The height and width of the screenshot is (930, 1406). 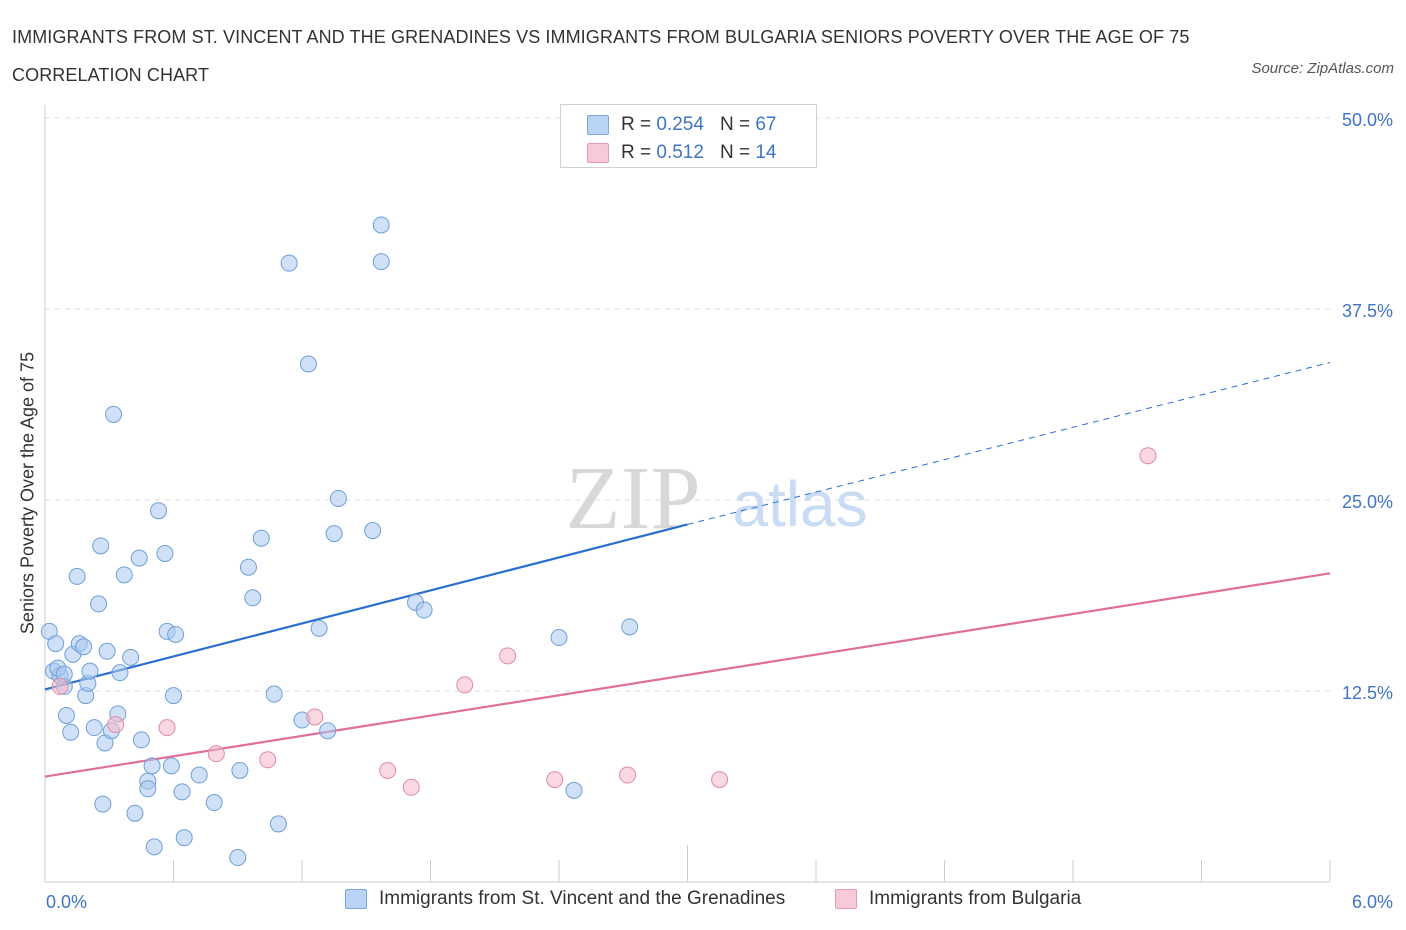 What do you see at coordinates (1372, 902) in the screenshot?
I see `x-tick-label: 6.0%` at bounding box center [1372, 902].